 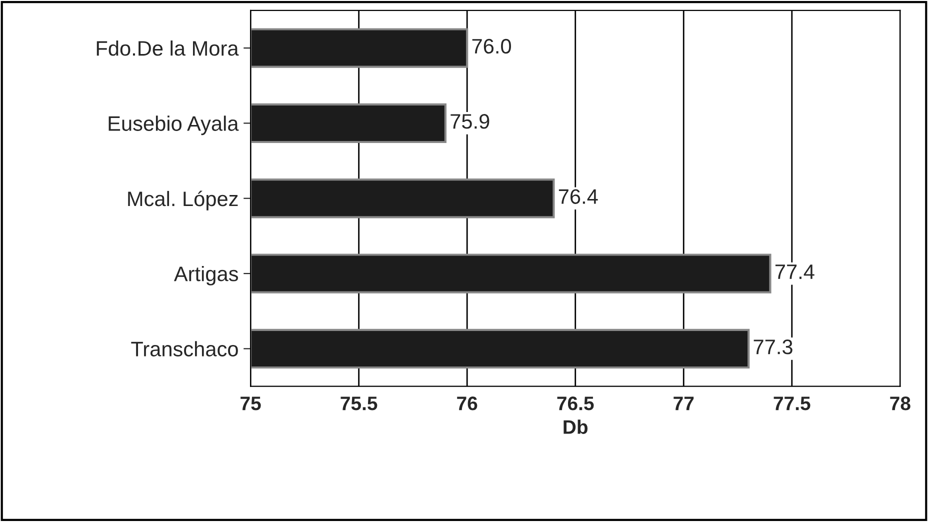 I want to click on x-axis-title: Db, so click(x=576, y=427).